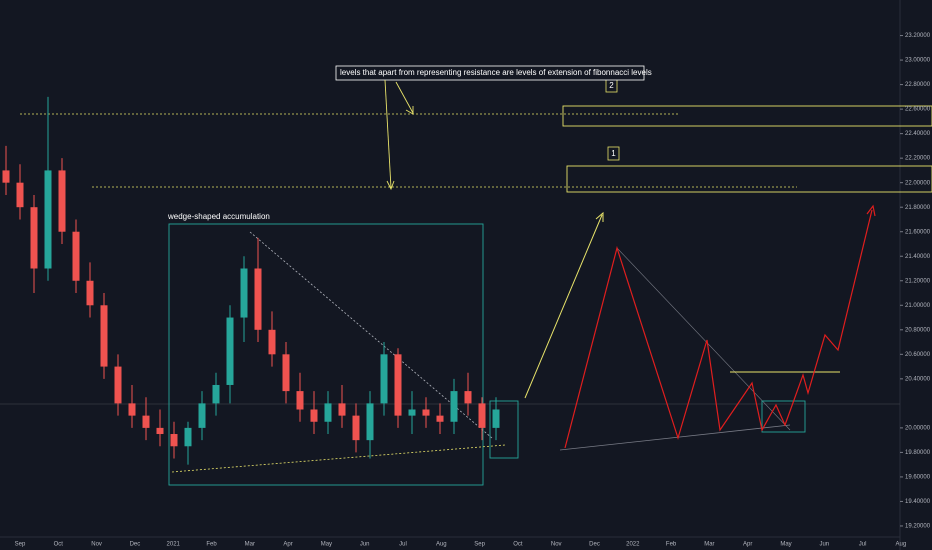 This screenshot has width=932, height=550. Describe the element at coordinates (918, 527) in the screenshot. I see `y-tick-label: 19.20000` at that location.